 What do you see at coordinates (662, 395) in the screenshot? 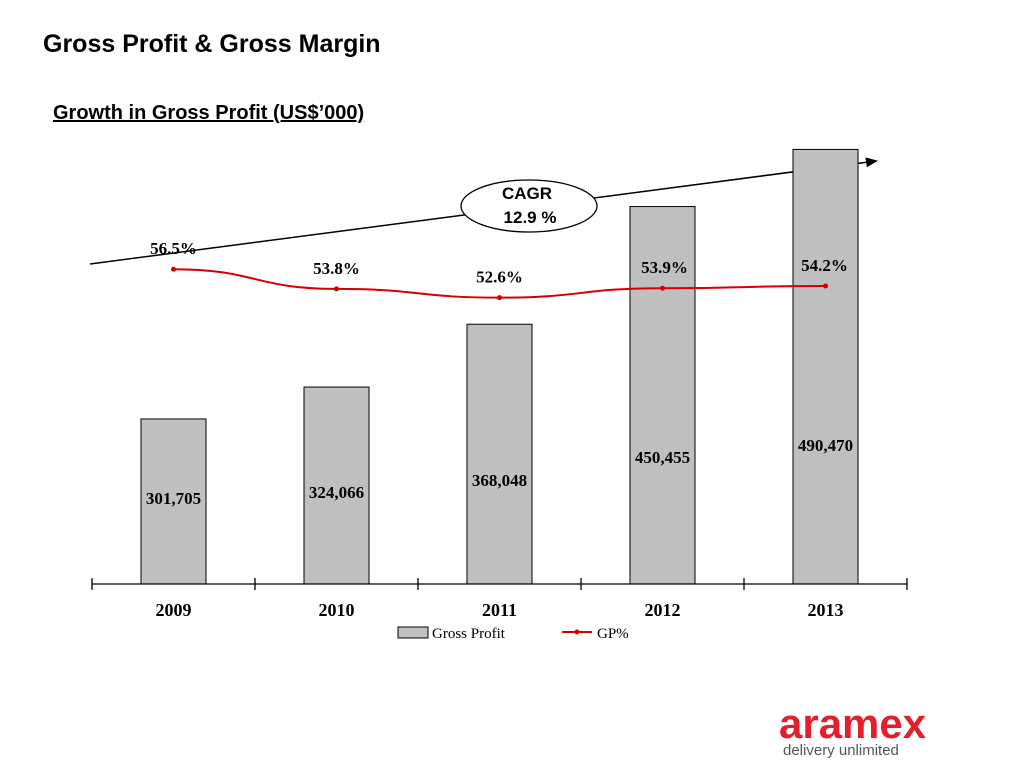
I see `bar-2012` at bounding box center [662, 395].